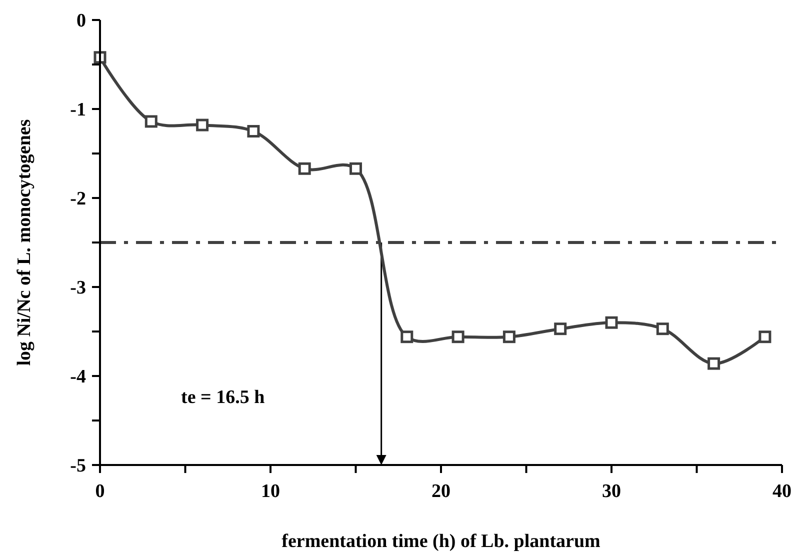 The width and height of the screenshot is (798, 559). What do you see at coordinates (78, 110) in the screenshot?
I see `y-tick-label: -1` at bounding box center [78, 110].